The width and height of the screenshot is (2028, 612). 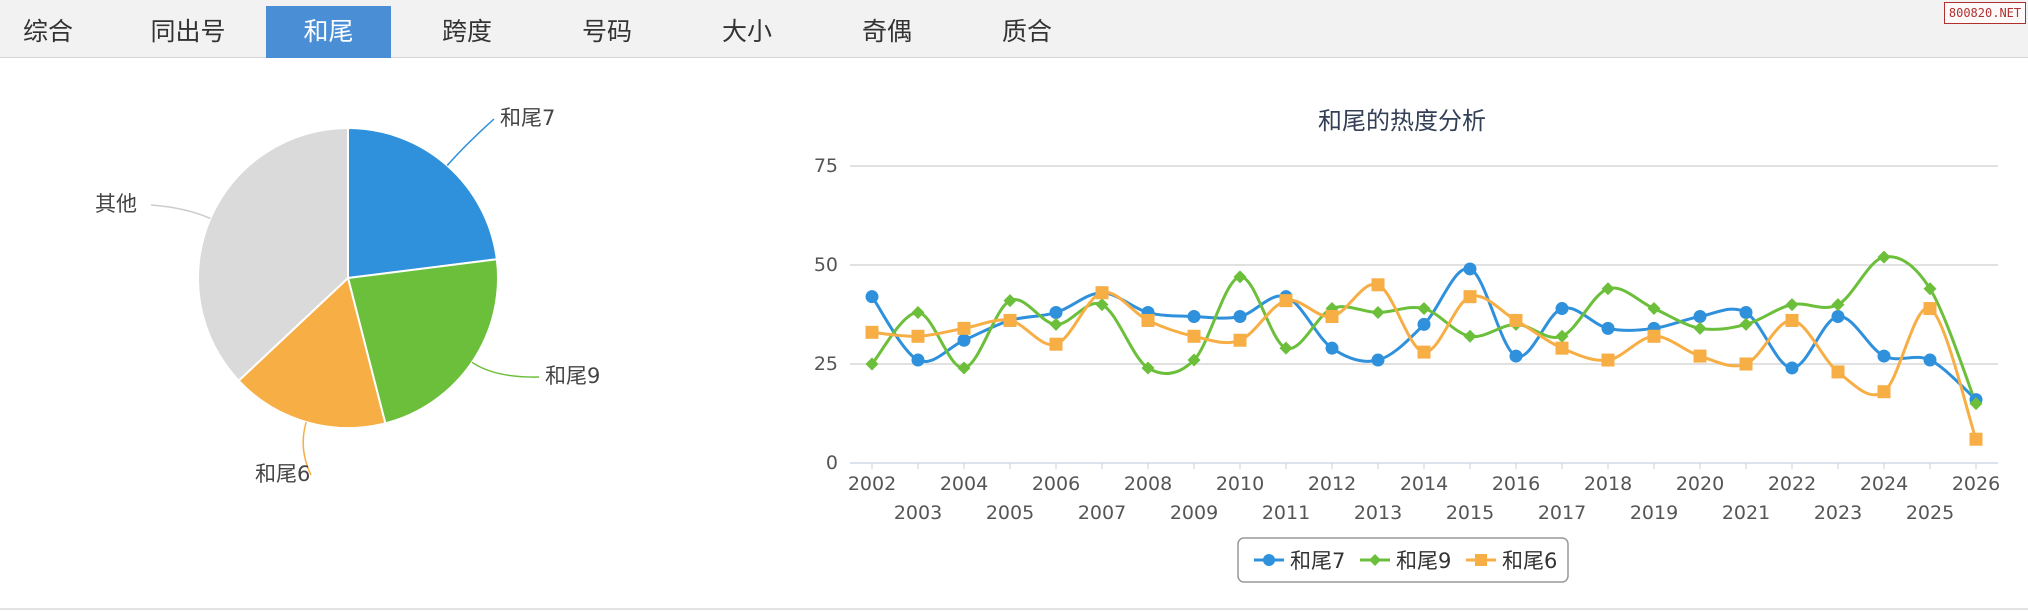 I want to click on tab-haoma: 号码, so click(x=606, y=31).